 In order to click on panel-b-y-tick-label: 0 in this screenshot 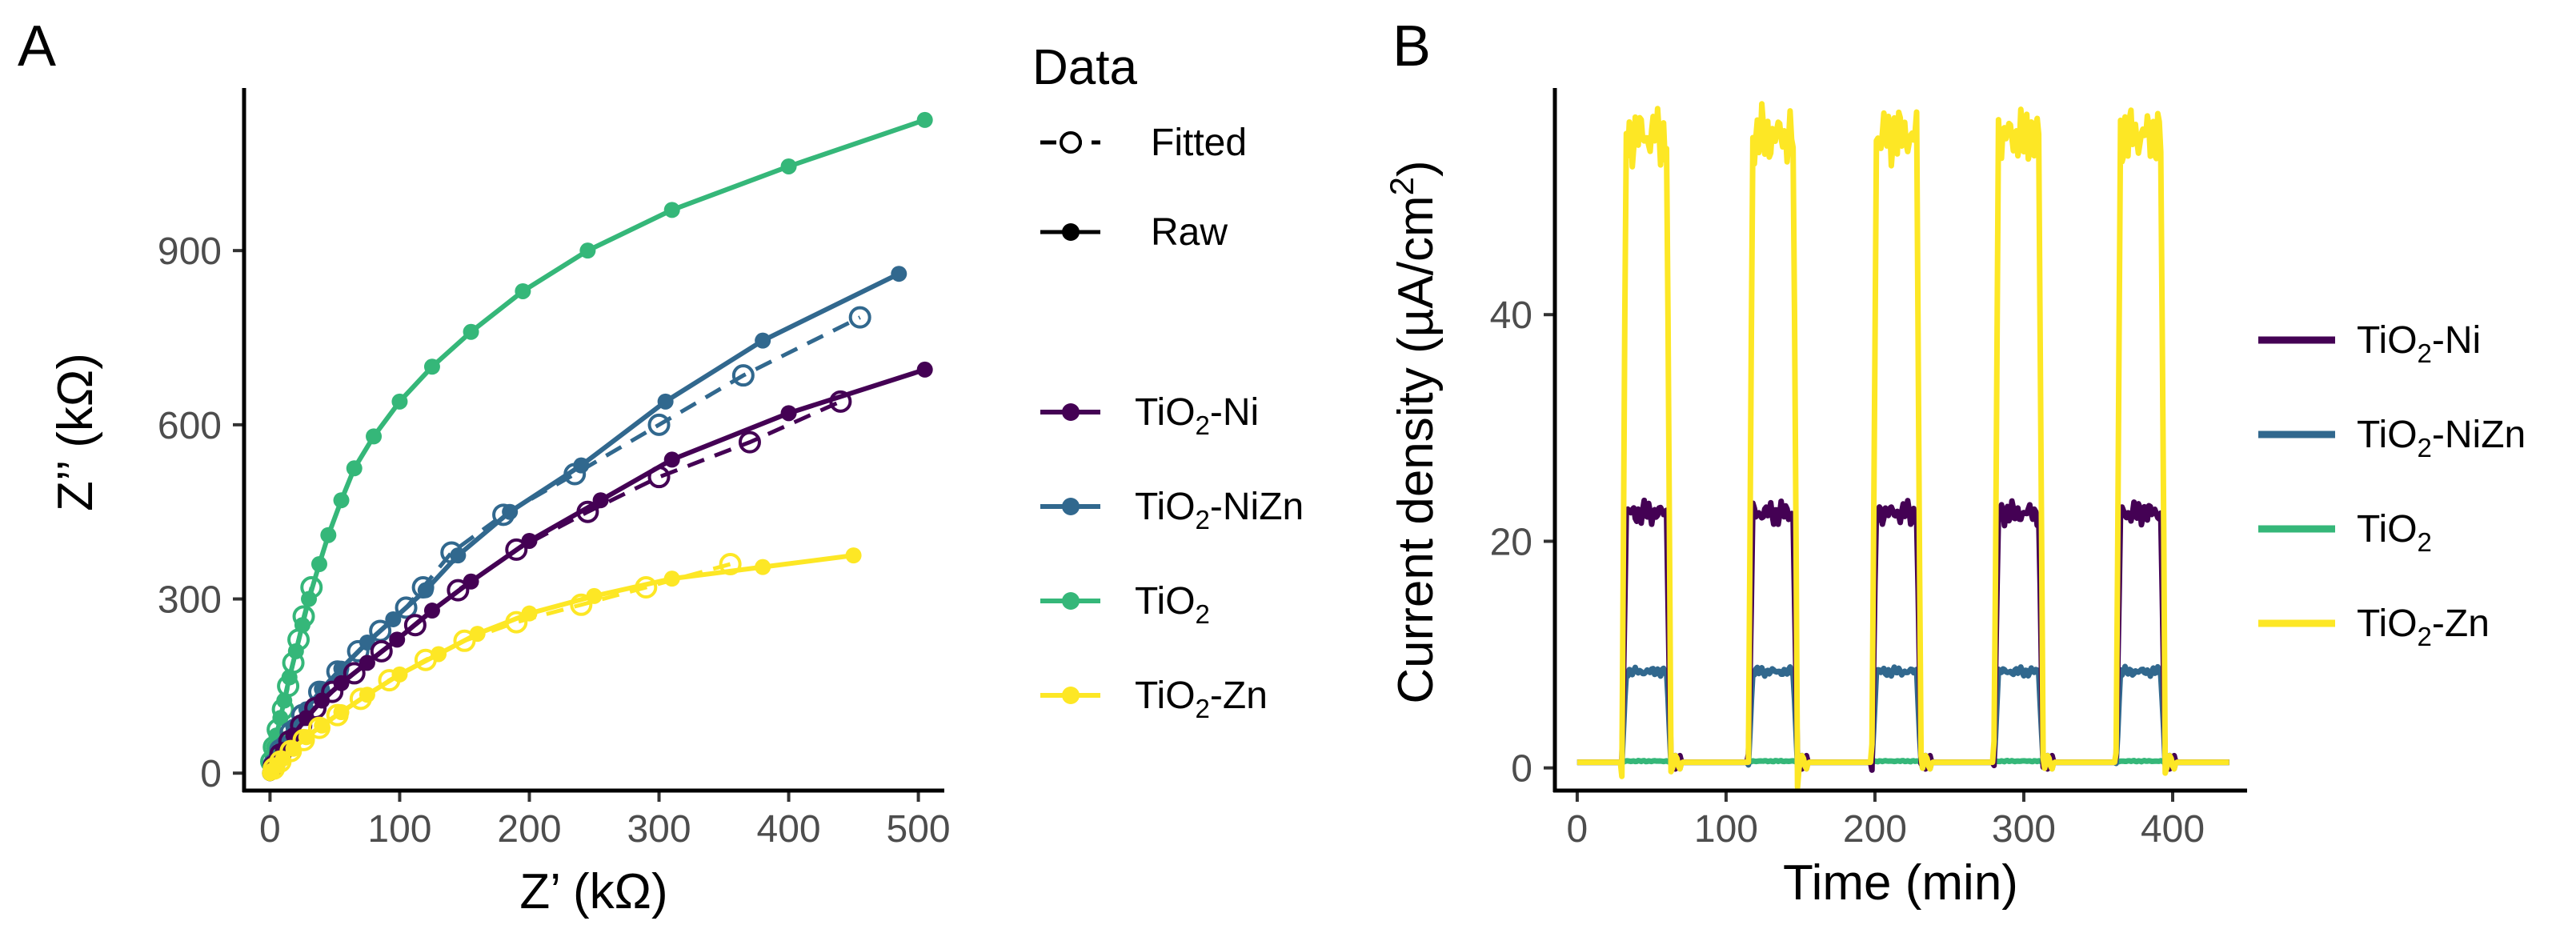, I will do `click(1521, 769)`.